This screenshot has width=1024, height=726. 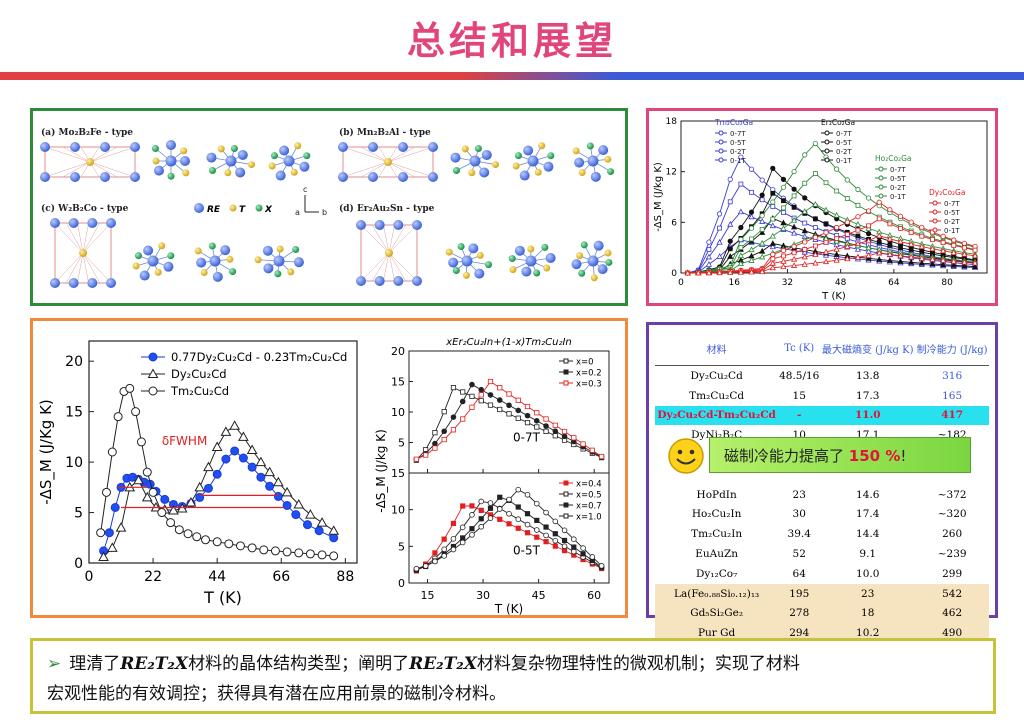 I want to click on callout-text: 磁制冷能力提高了, so click(x=784, y=456).